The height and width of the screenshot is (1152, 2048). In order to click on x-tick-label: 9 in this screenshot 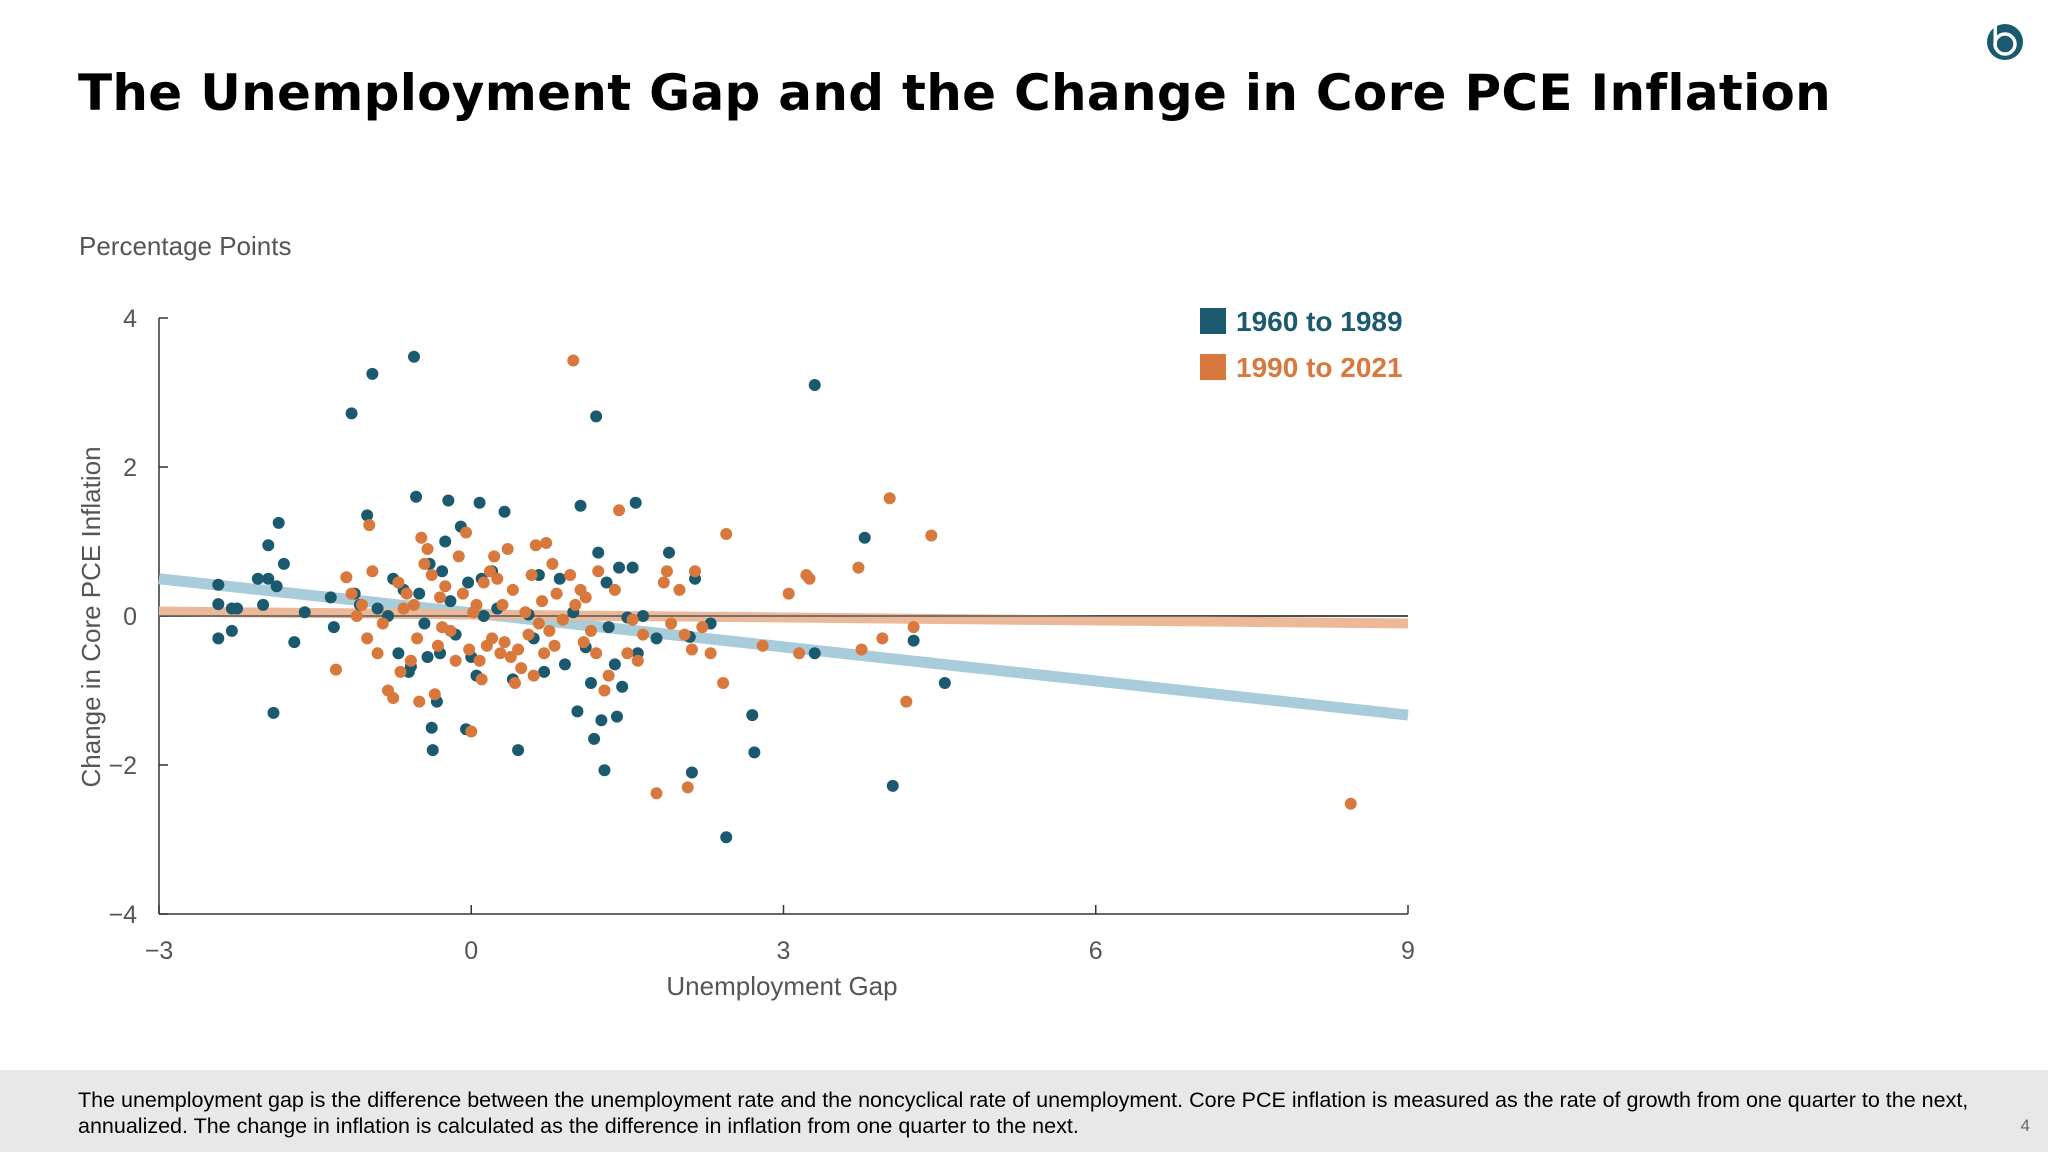, I will do `click(1408, 951)`.